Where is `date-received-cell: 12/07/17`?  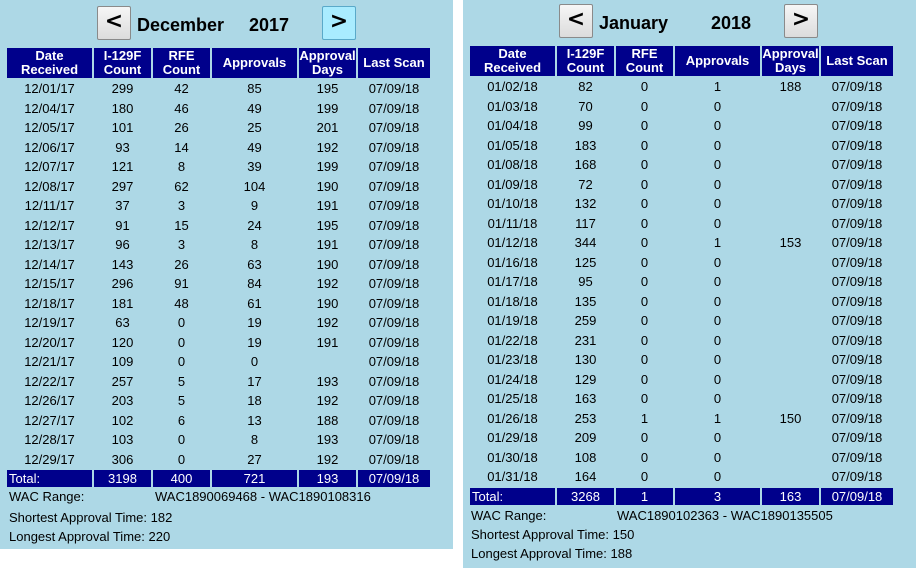
date-received-cell: 12/07/17 is located at coordinates (49, 167).